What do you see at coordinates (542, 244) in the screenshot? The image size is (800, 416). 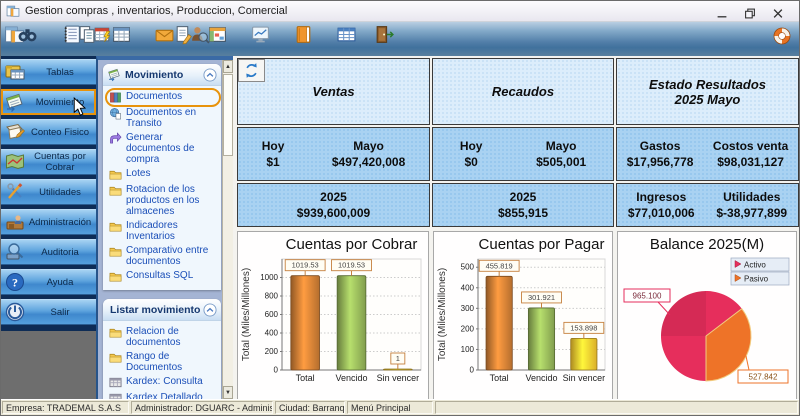 I see `svg-text: Cuentas por Pagar` at bounding box center [542, 244].